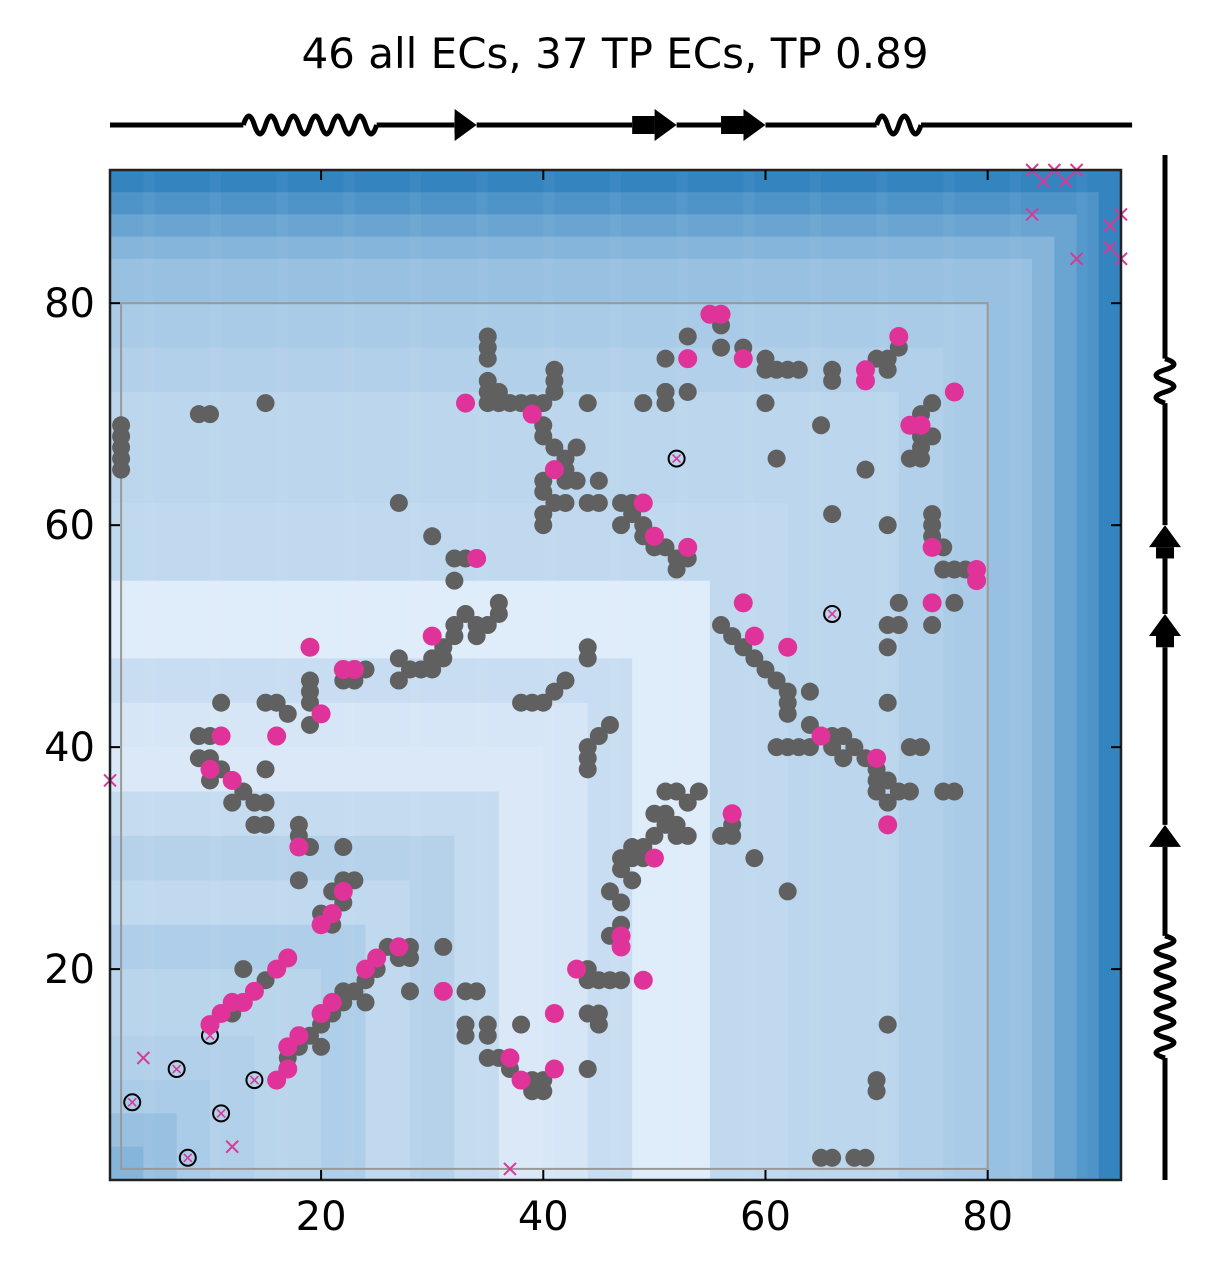  What do you see at coordinates (69, 304) in the screenshot?
I see `y-tick-label: 80` at bounding box center [69, 304].